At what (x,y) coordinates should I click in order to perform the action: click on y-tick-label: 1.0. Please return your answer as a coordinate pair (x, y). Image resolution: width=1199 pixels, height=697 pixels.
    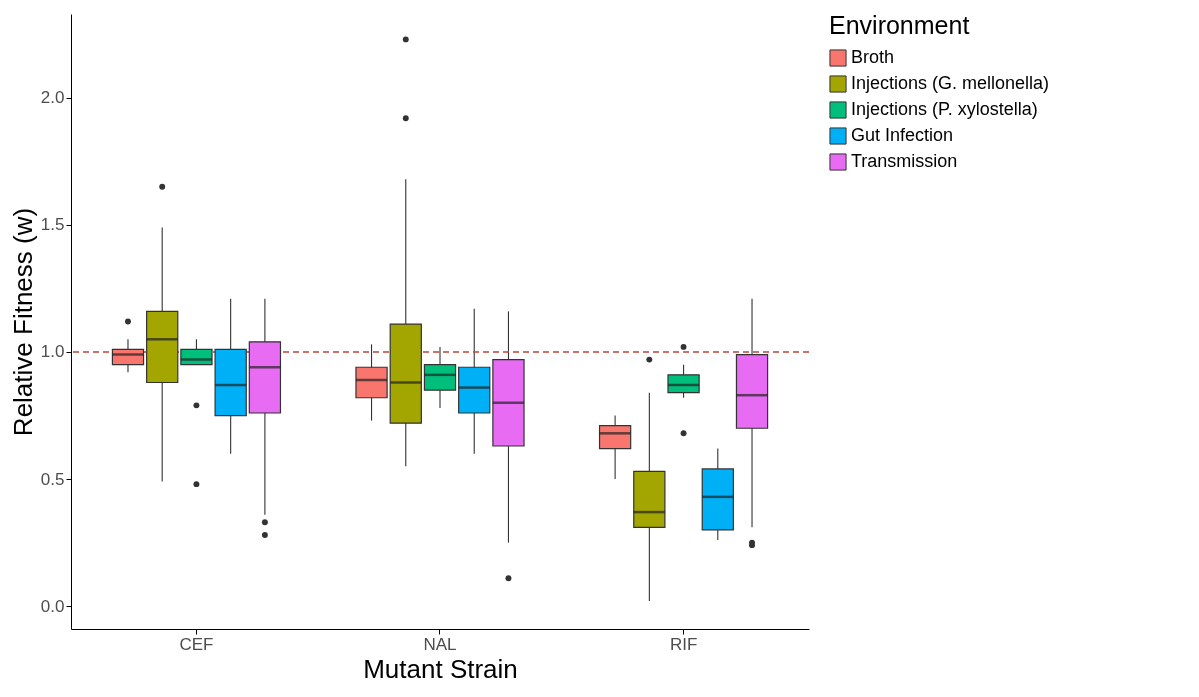
    Looking at the image, I should click on (52, 352).